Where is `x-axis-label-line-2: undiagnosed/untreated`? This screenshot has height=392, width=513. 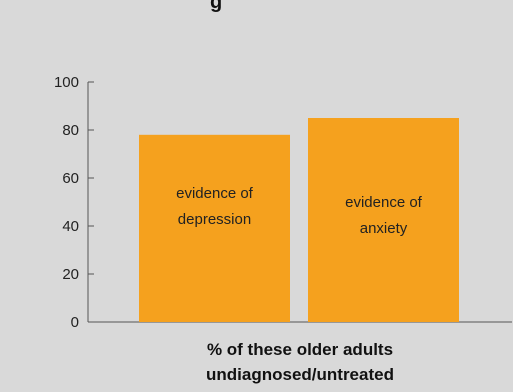
x-axis-label-line-2: undiagnosed/untreated is located at coordinates (300, 374).